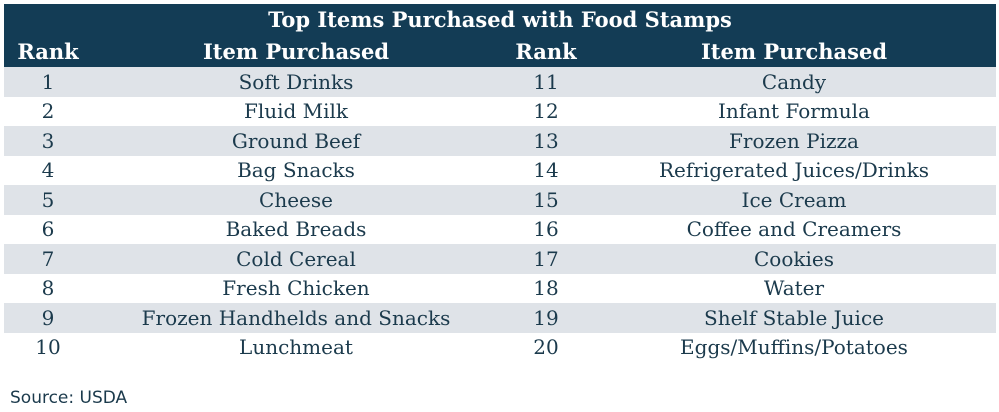 The width and height of the screenshot is (999, 412). Describe the element at coordinates (296, 199) in the screenshot. I see `item-cell: Cheese` at that location.